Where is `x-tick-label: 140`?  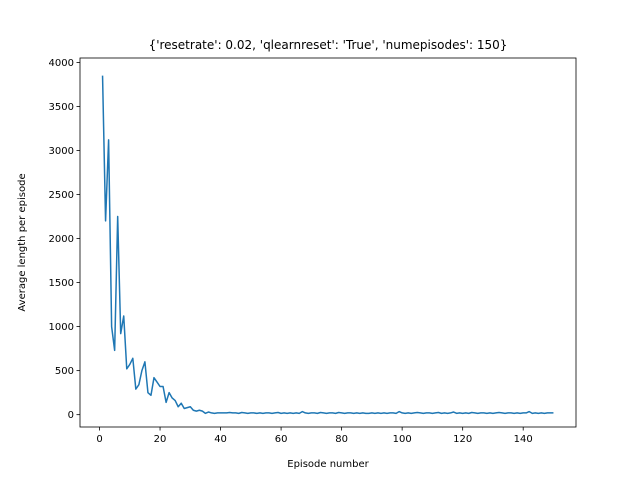
x-tick-label: 140 is located at coordinates (523, 439).